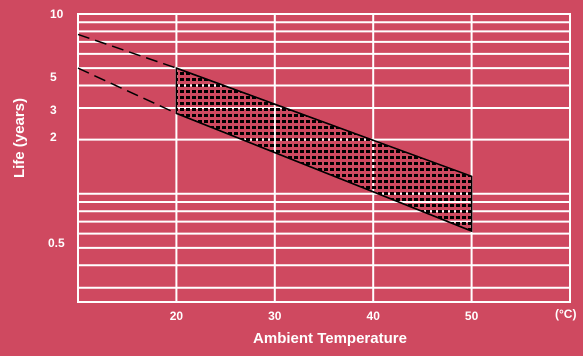 The height and width of the screenshot is (356, 583). Describe the element at coordinates (177, 316) in the screenshot. I see `x-tick-label: 20` at that location.